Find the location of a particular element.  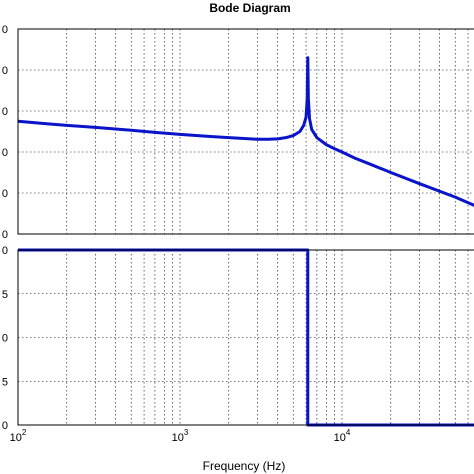

x-tick-label: 10² is located at coordinates (18, 436).